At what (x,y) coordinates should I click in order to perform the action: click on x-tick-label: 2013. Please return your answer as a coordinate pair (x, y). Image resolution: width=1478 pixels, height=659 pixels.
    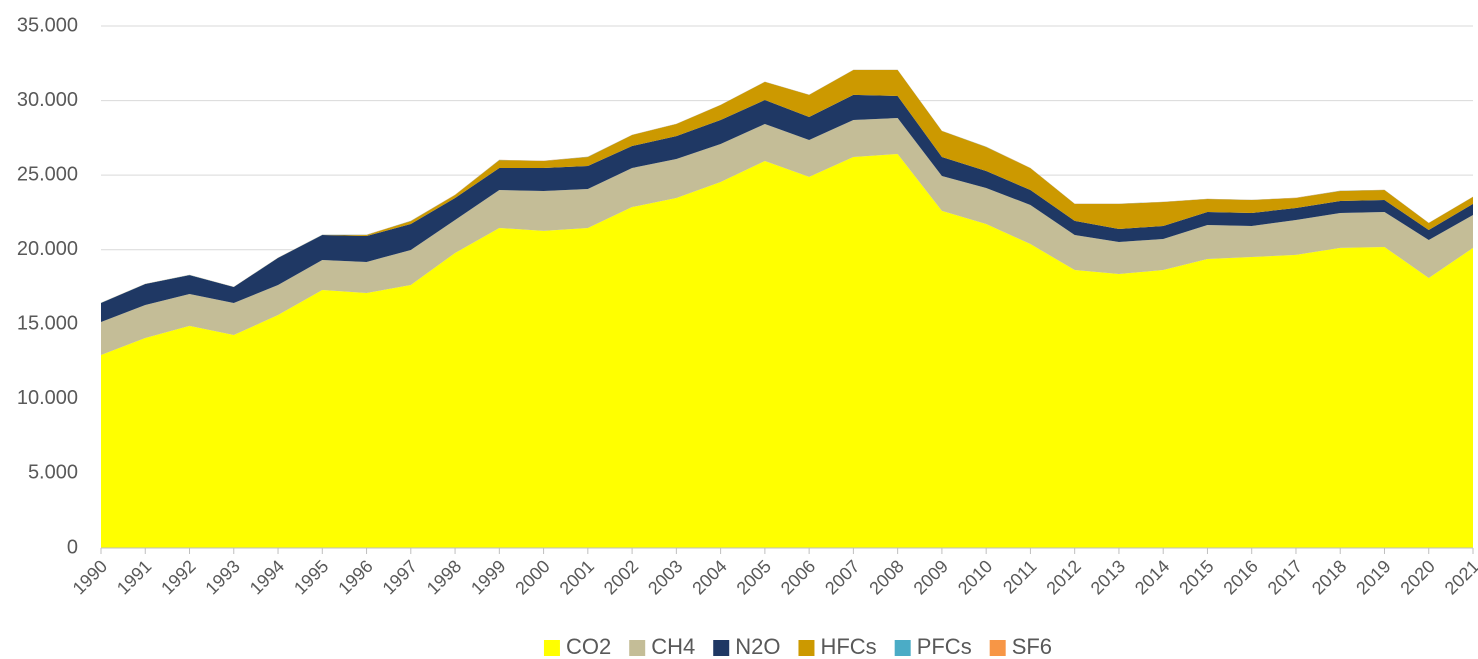
    Looking at the image, I should click on (1108, 577).